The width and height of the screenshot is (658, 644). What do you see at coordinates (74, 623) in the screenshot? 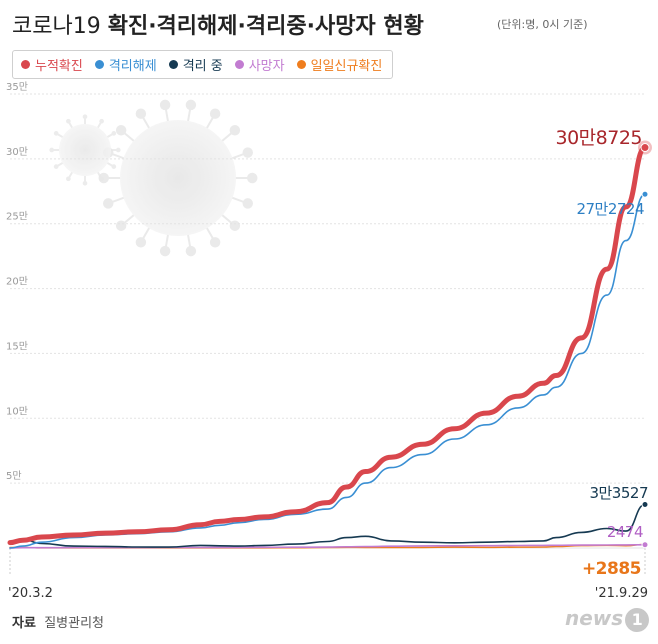
I see `source-text: 질병관리청` at bounding box center [74, 623].